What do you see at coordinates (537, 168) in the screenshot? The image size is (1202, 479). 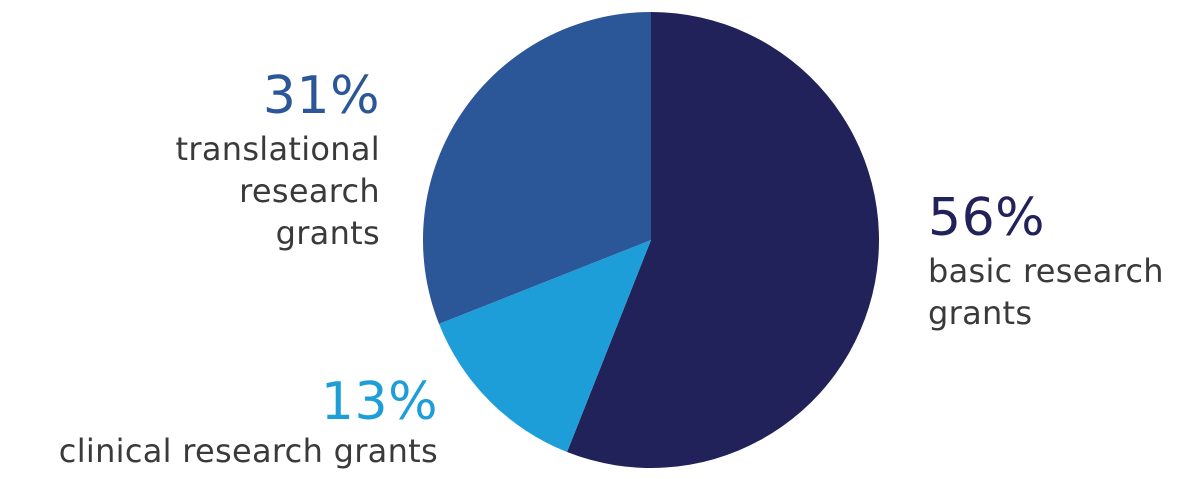 I see `pie-slice-translational` at bounding box center [537, 168].